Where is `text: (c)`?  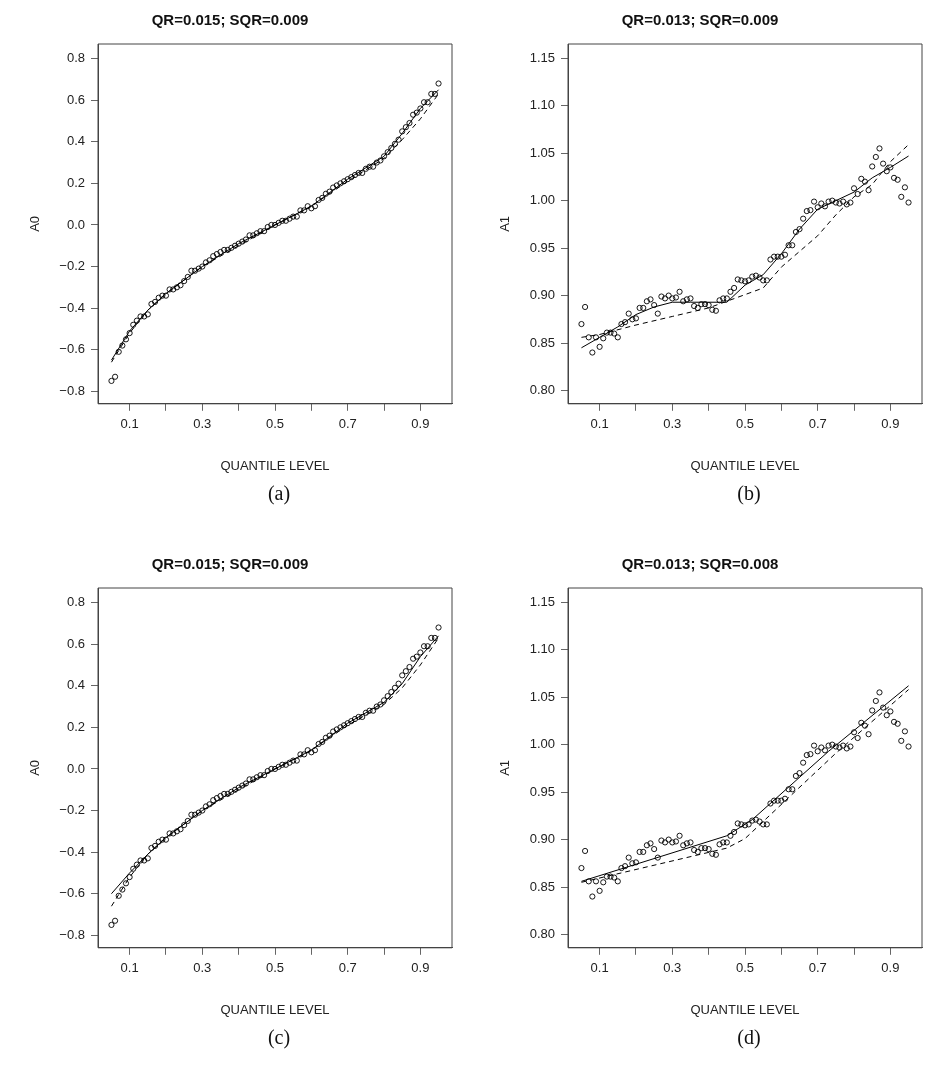 text: (c) is located at coordinates (279, 1037).